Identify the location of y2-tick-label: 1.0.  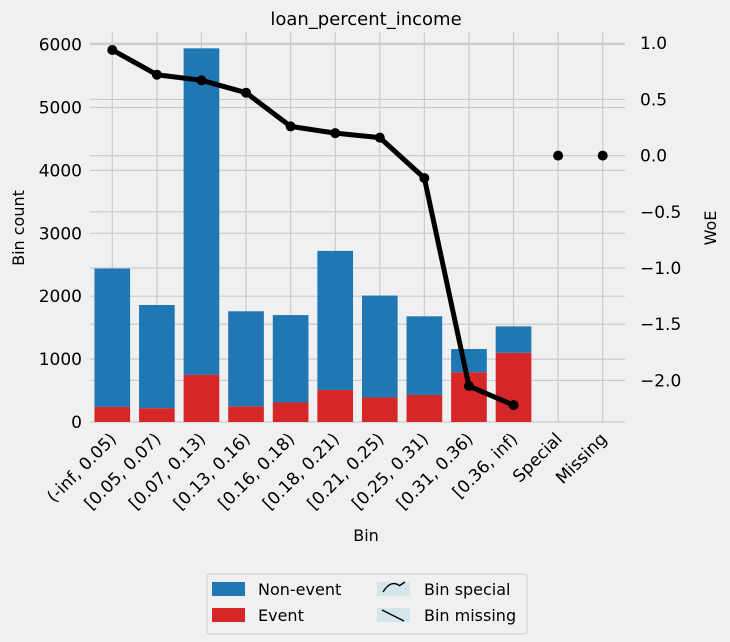
(653, 44).